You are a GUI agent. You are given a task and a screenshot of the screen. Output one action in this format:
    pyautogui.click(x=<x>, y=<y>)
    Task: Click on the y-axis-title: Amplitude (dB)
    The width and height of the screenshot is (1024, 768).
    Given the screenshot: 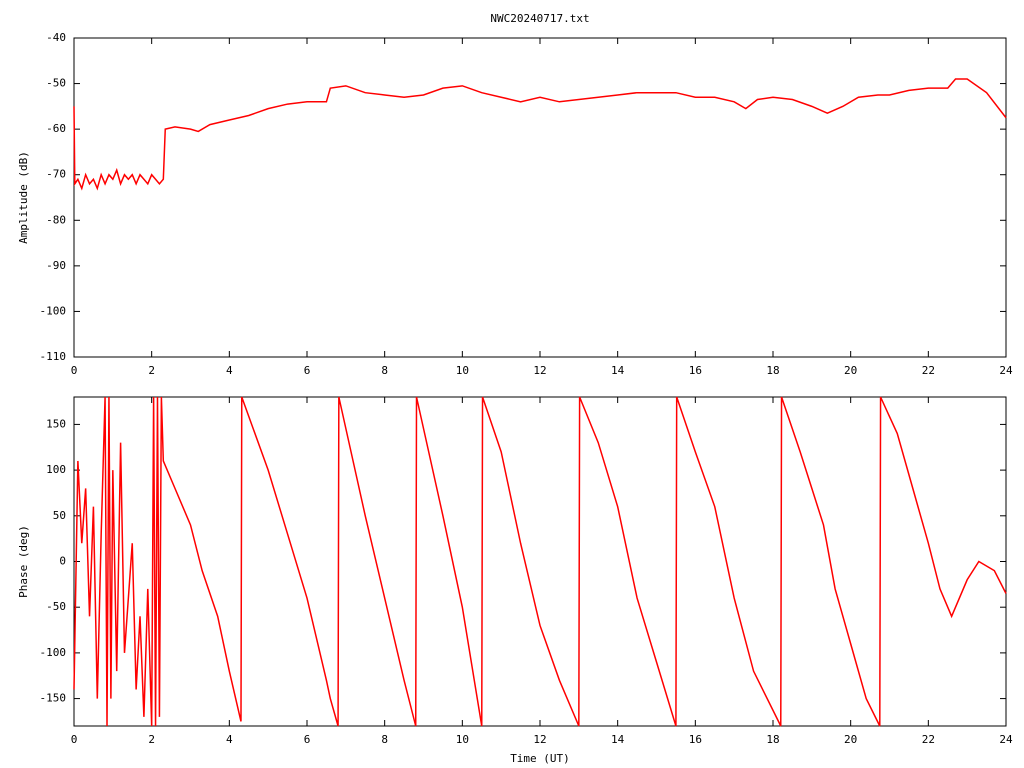 What is the action you would take?
    pyautogui.click(x=23, y=197)
    